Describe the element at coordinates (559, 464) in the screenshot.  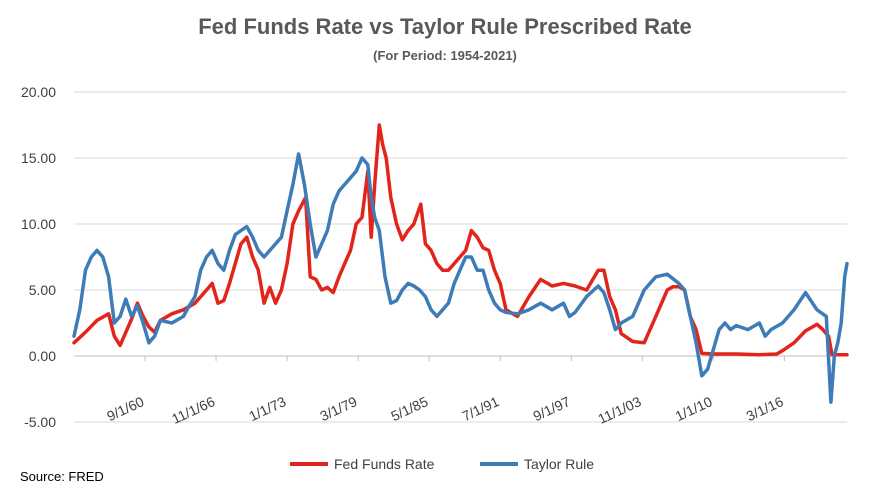
I see `legend-label-taylor-rule: Taylor Rule` at that location.